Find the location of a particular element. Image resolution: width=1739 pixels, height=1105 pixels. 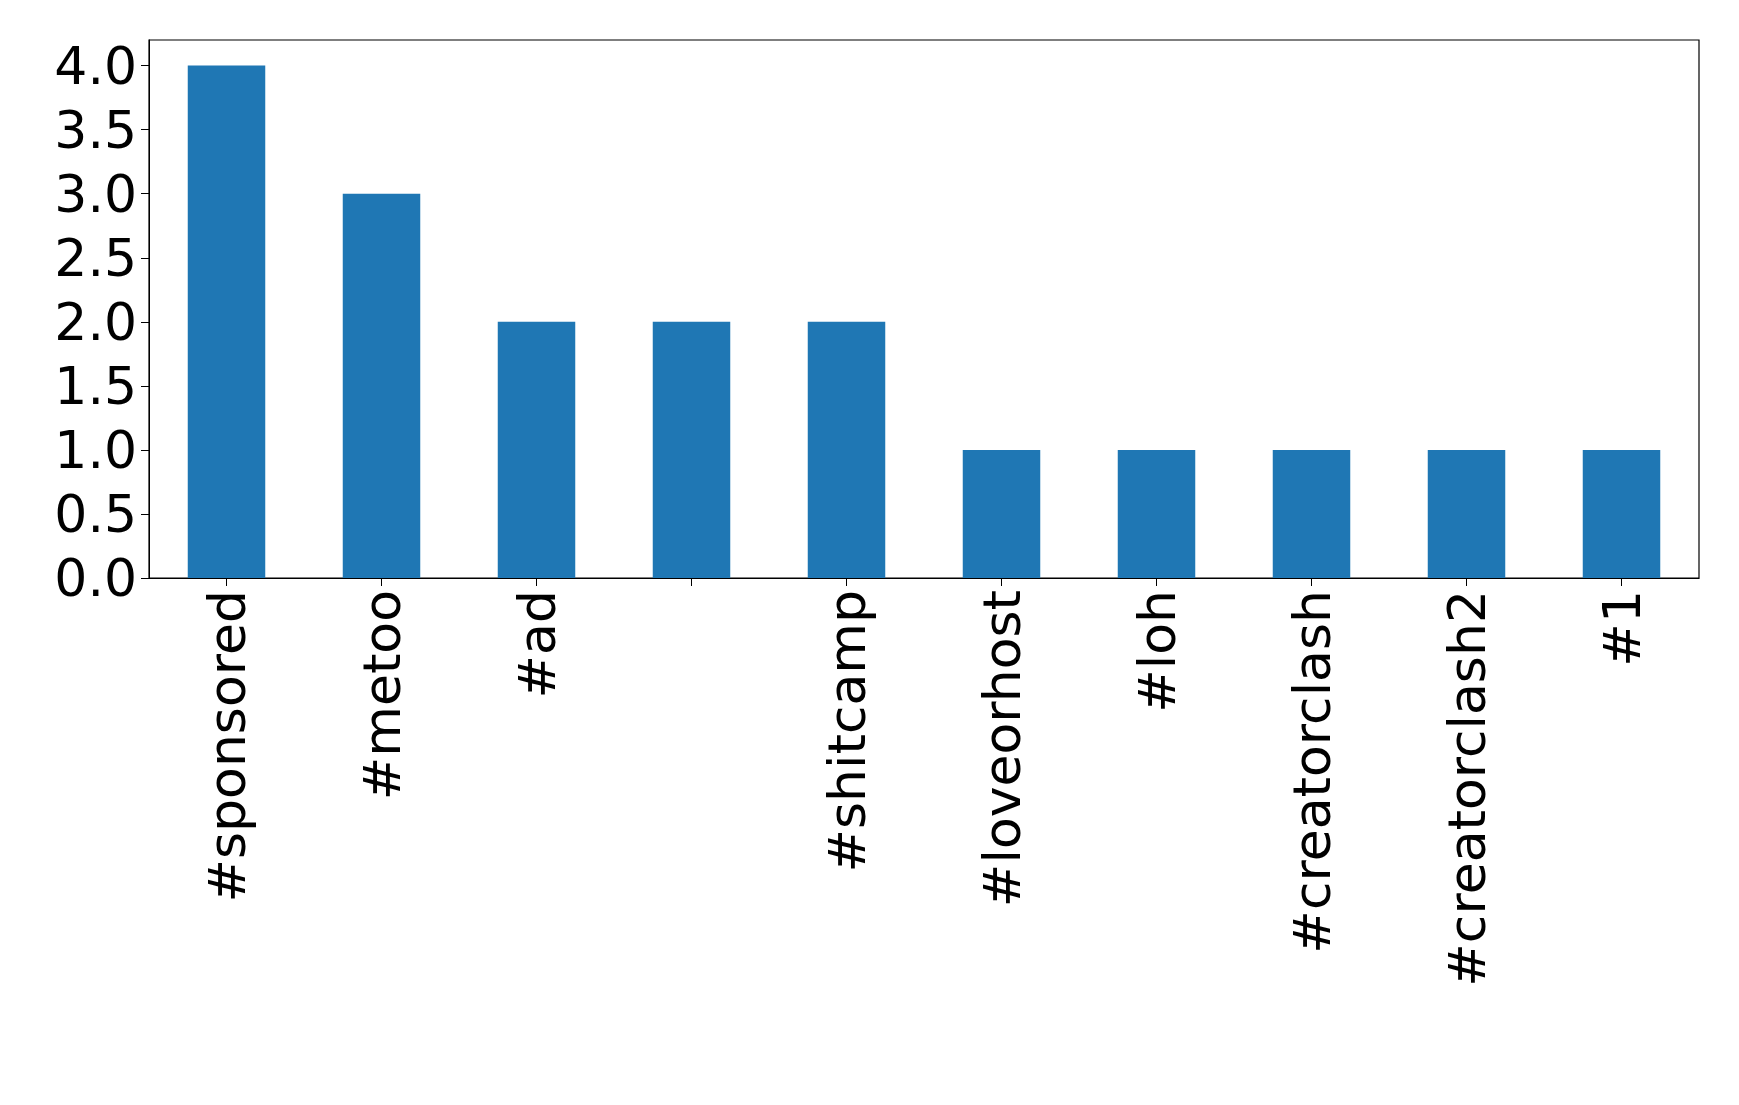

x-tick-label: #sponsored is located at coordinates (226, 746).